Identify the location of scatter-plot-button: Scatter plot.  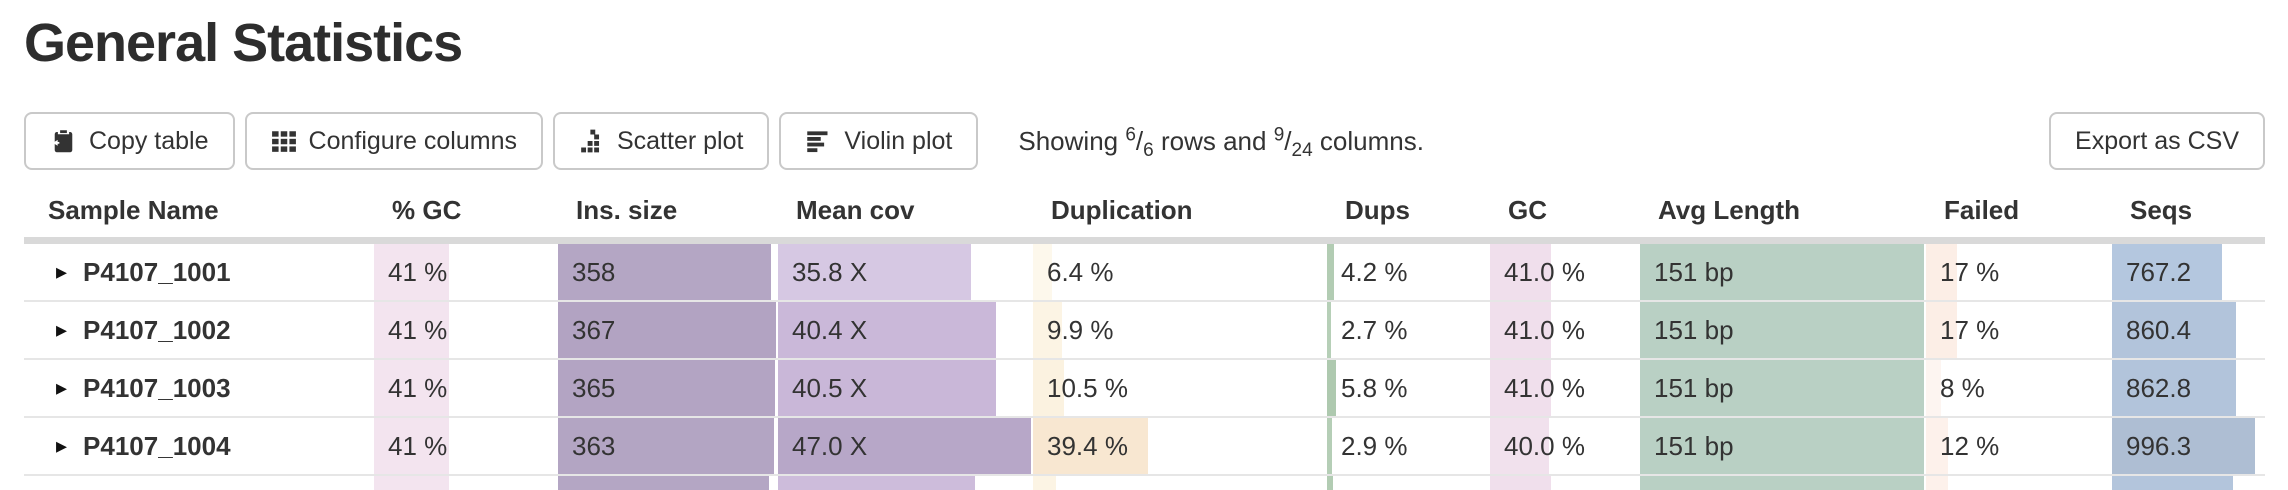
(661, 141).